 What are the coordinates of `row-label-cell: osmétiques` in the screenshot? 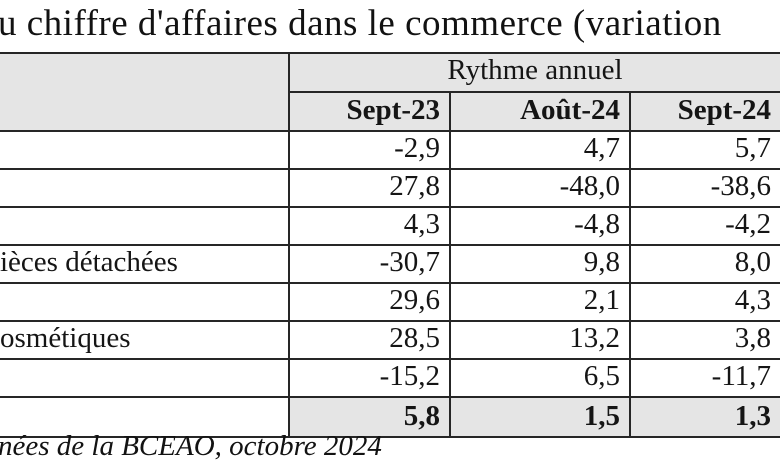 It's located at (145, 340).